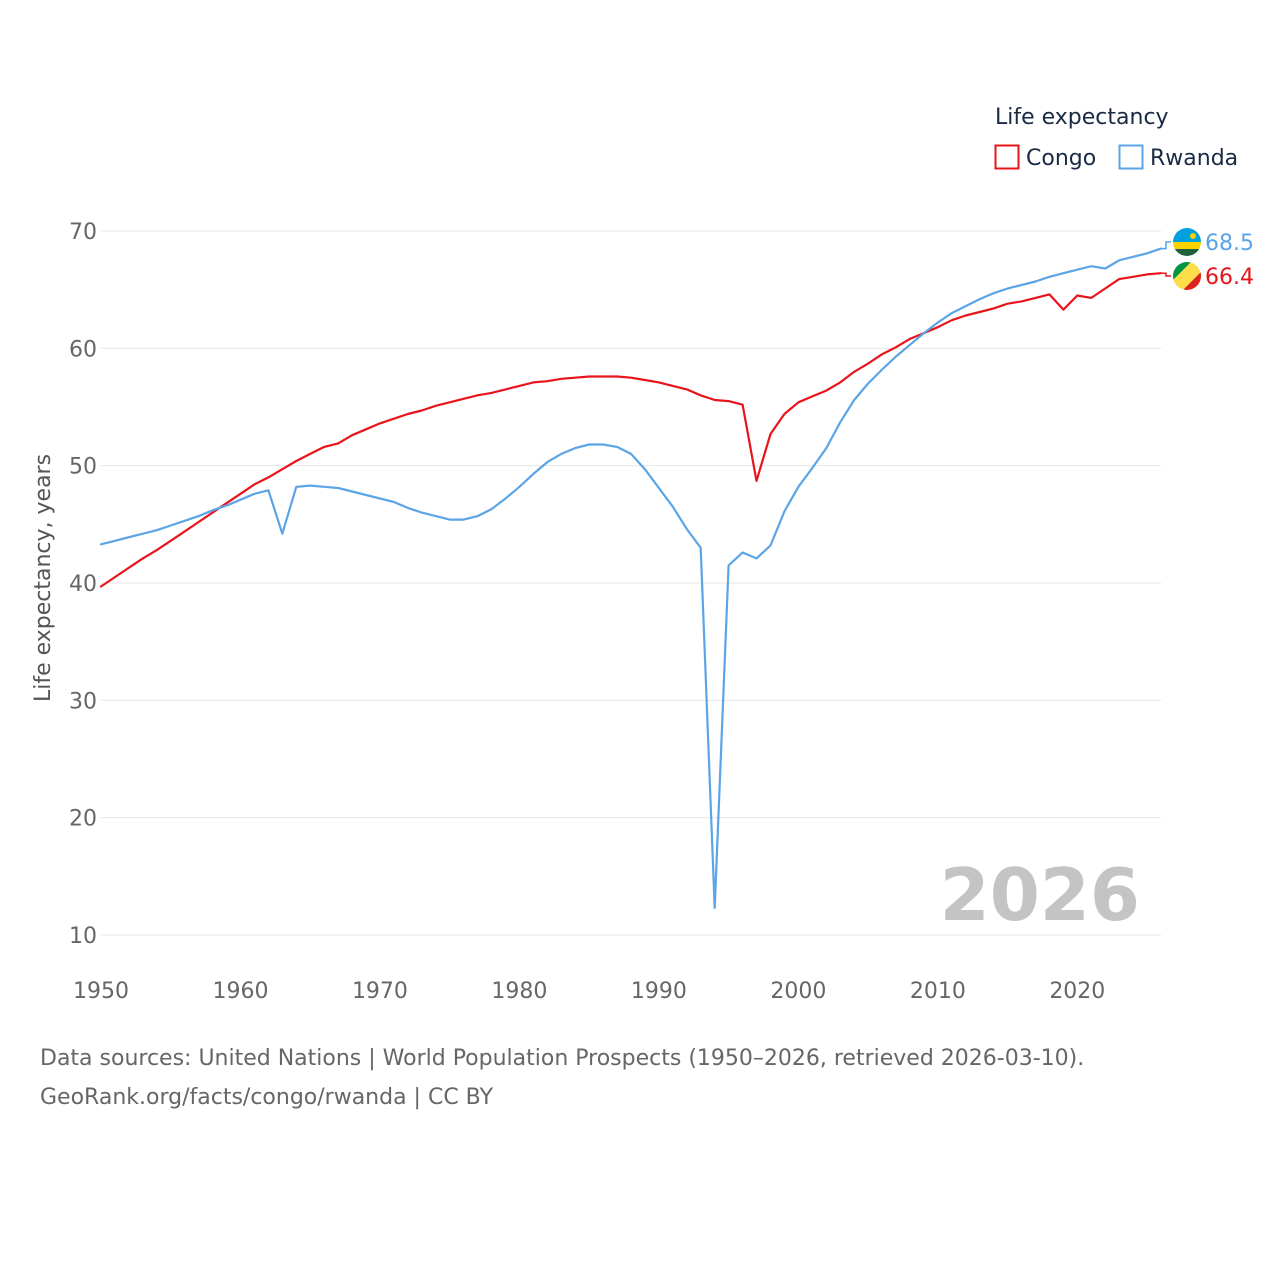  What do you see at coordinates (1194, 158) in the screenshot?
I see `legend-label-rwanda: Rwanda` at bounding box center [1194, 158].